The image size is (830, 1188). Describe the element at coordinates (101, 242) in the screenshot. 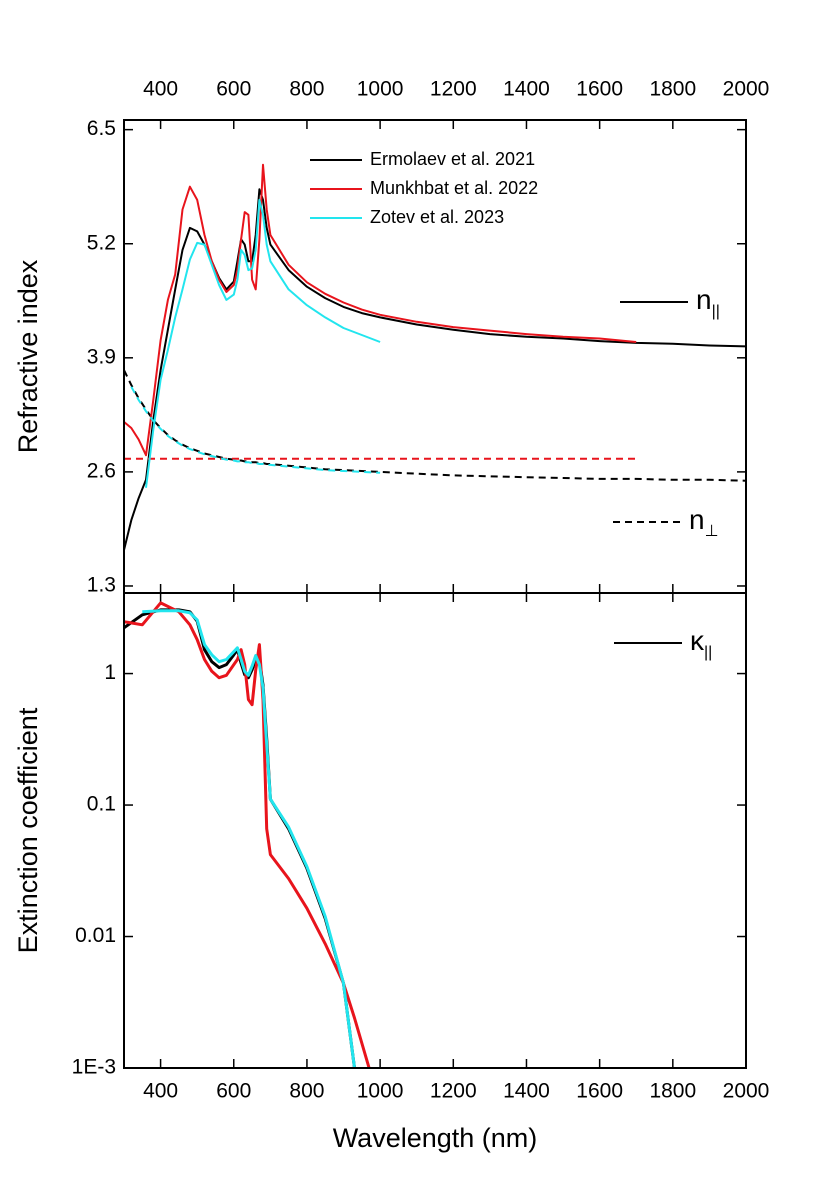

I see `y-tick-label: 5.2` at that location.